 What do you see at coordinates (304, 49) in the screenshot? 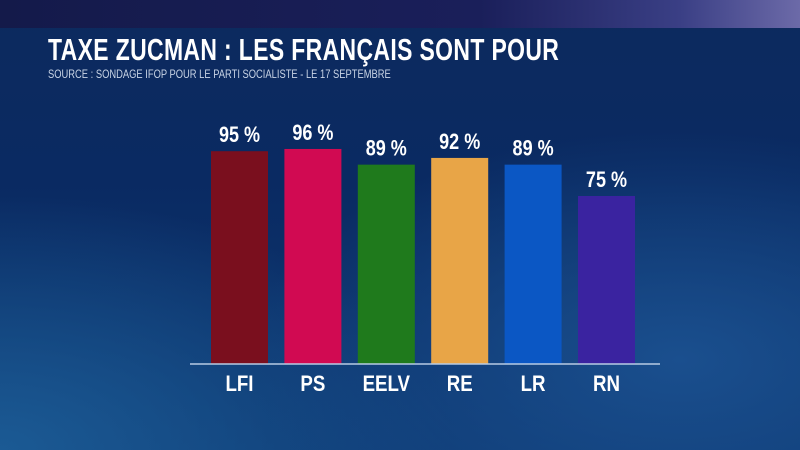
I see `chart-title: TAXE ZUCMAN : LES FRANÇAIS SONT POUR` at bounding box center [304, 49].